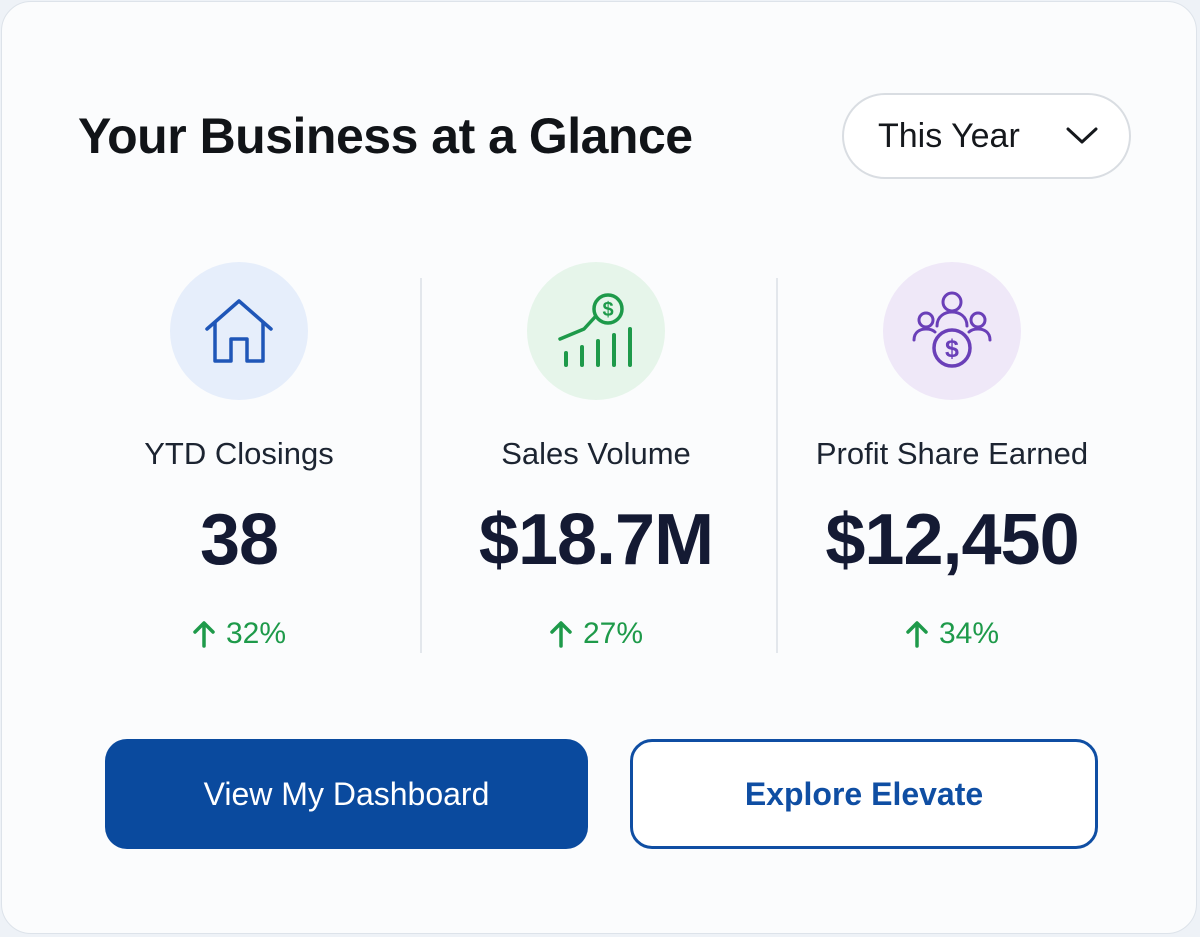 This screenshot has height=937, width=1200. I want to click on metric-value: $18.7M, so click(596, 540).